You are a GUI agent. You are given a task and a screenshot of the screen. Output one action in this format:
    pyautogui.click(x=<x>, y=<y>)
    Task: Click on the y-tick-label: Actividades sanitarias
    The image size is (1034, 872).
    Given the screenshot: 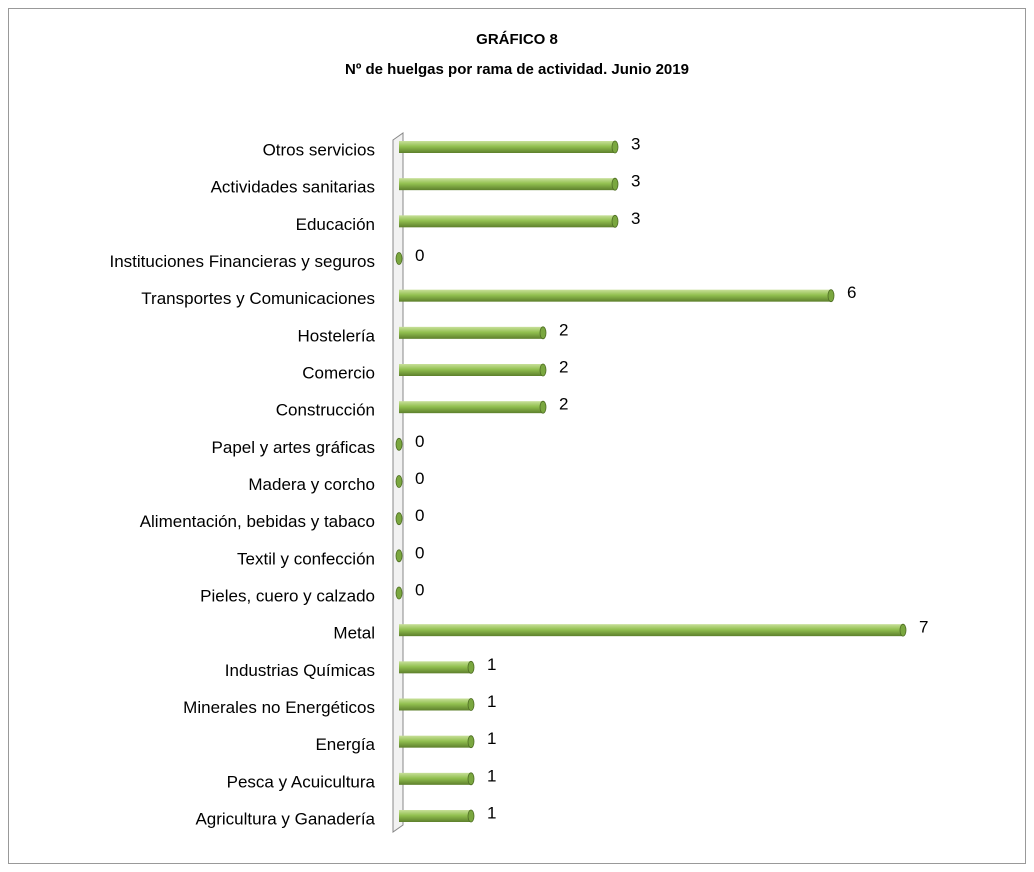 What is the action you would take?
    pyautogui.click(x=293, y=187)
    